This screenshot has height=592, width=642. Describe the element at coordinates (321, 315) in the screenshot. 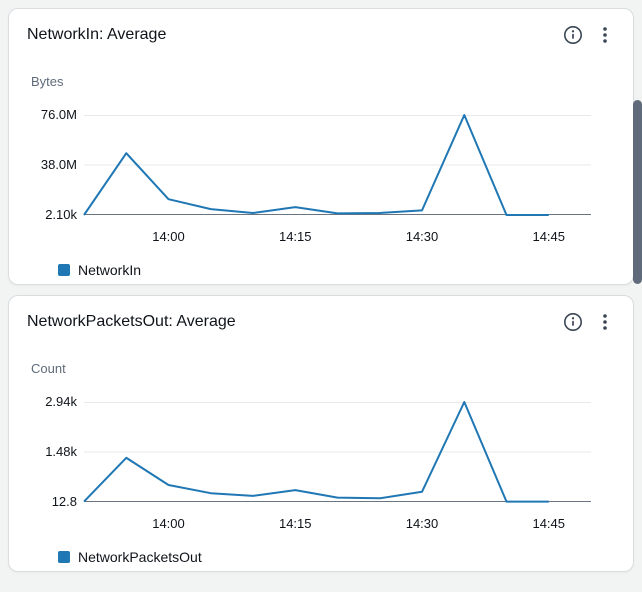

I see `widget-header: NetworkPacketsOut: Average` at that location.